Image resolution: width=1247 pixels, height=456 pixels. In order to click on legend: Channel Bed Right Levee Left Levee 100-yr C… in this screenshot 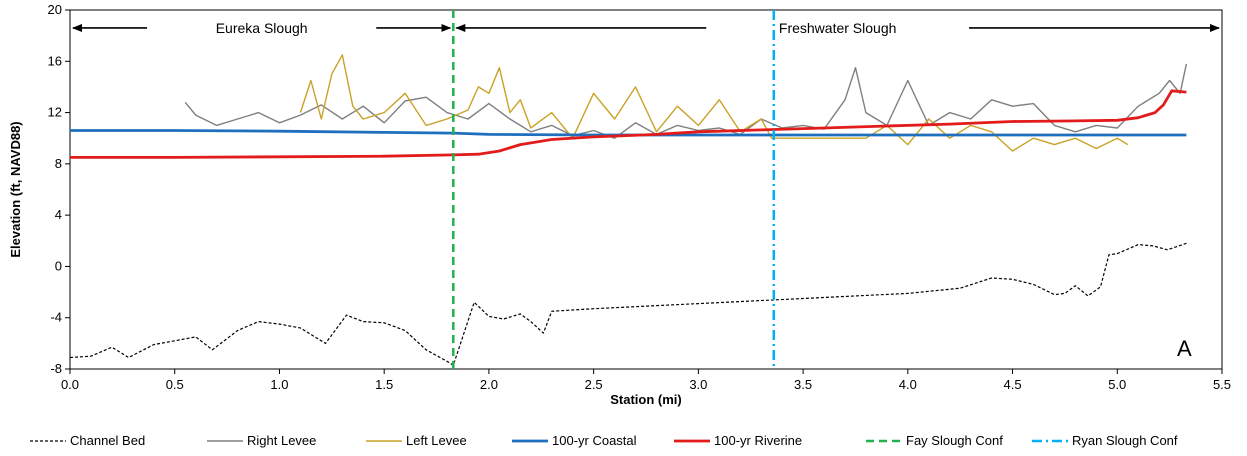, I will do `click(604, 440)`.